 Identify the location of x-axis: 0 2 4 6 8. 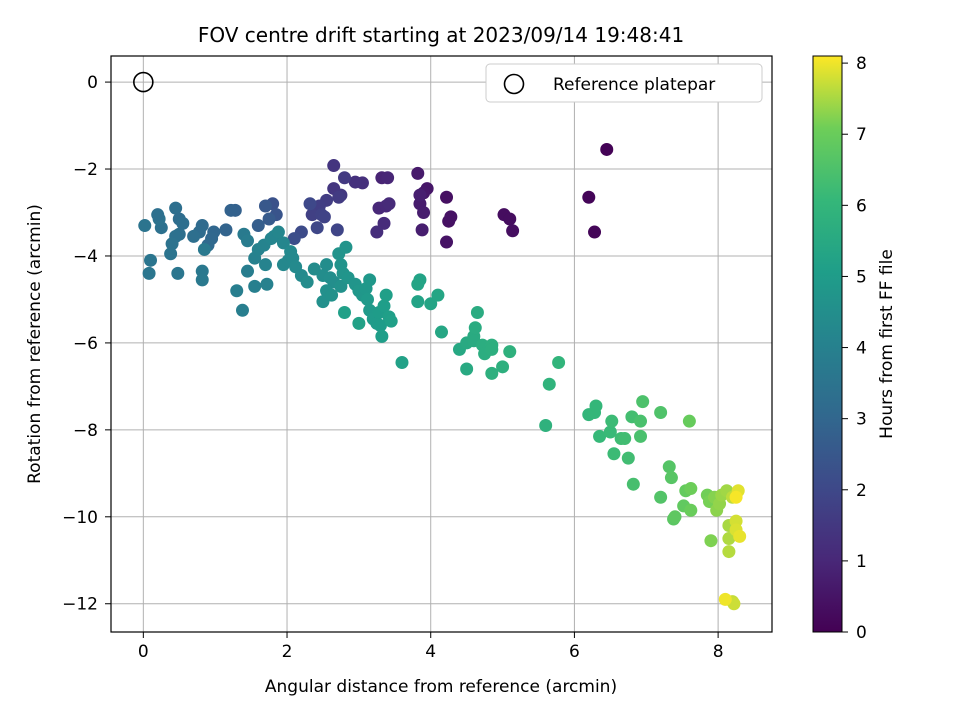
(431, 647).